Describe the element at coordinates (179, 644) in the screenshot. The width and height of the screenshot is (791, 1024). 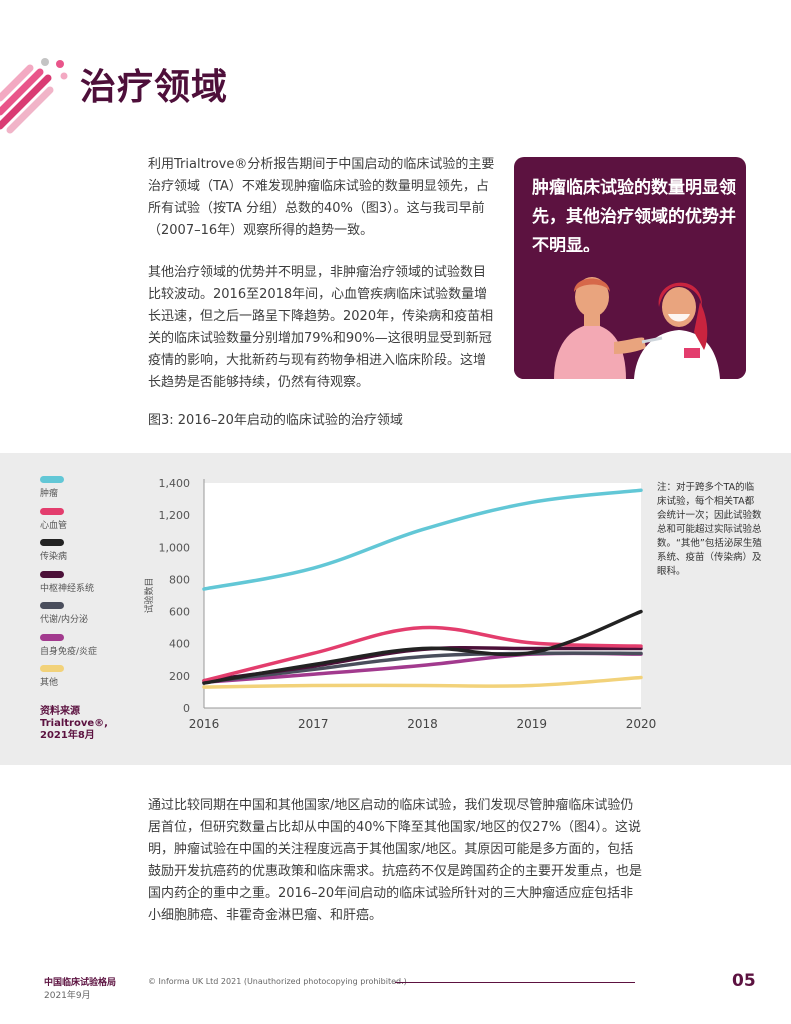
I see `y-tick-label: 400` at that location.